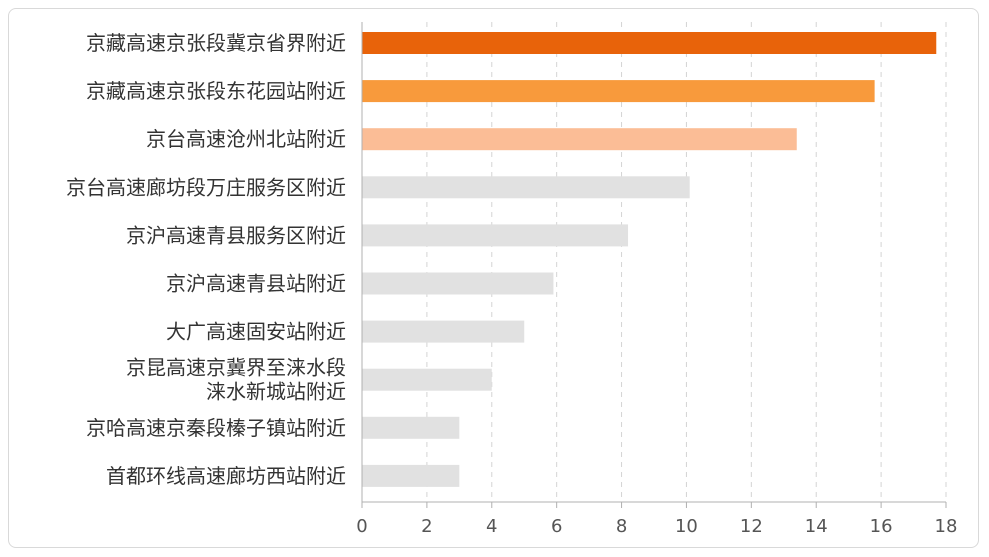 Image resolution: width=989 pixels, height=557 pixels. I want to click on category-label: 大广高速固安站附近, so click(256, 332).